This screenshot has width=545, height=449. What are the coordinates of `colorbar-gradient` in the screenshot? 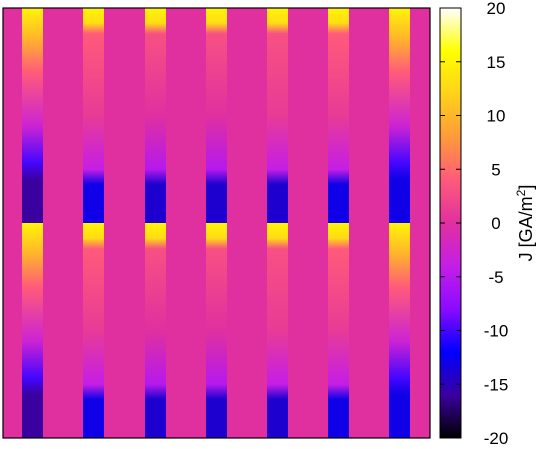 It's located at (450, 223).